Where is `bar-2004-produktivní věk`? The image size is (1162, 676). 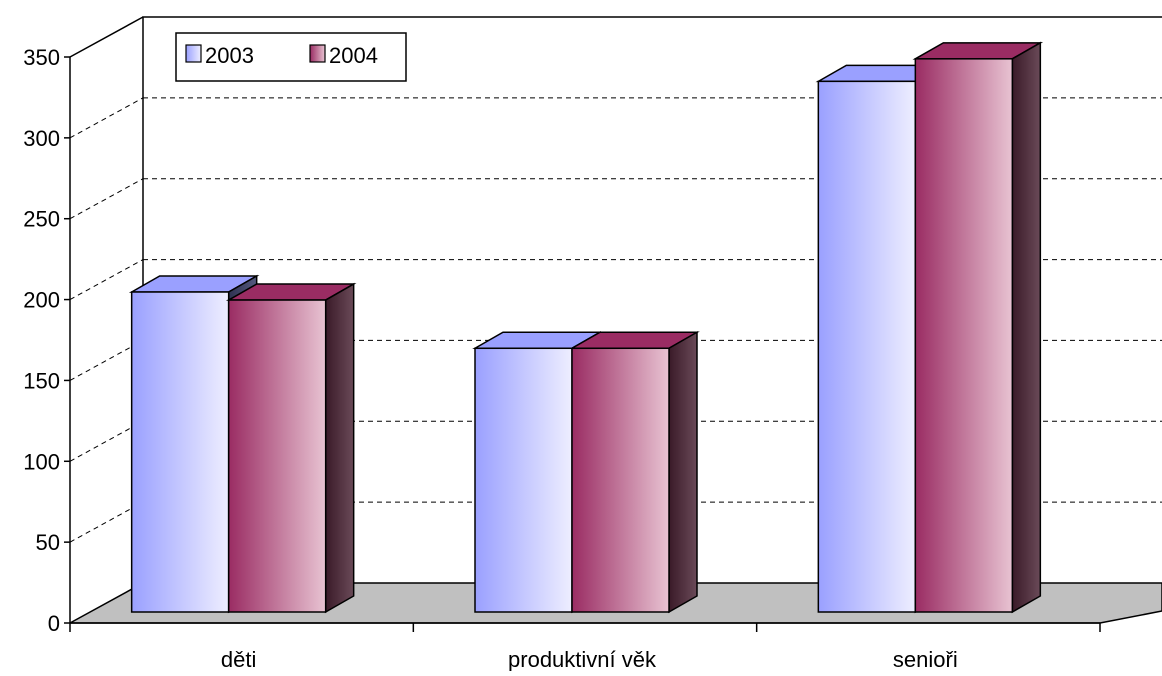
bar-2004-produktivní věk is located at coordinates (634, 472).